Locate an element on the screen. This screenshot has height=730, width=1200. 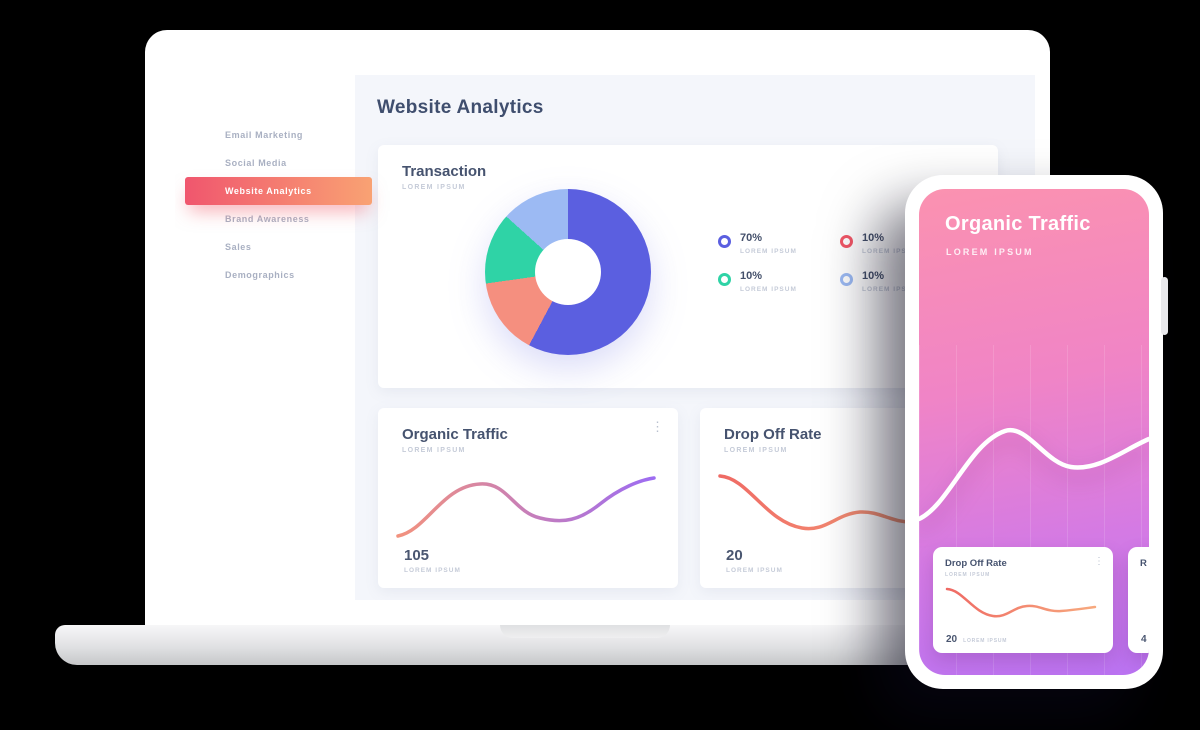
sidebar-item-brand-awareness: Brand Awareness is located at coordinates (267, 219).